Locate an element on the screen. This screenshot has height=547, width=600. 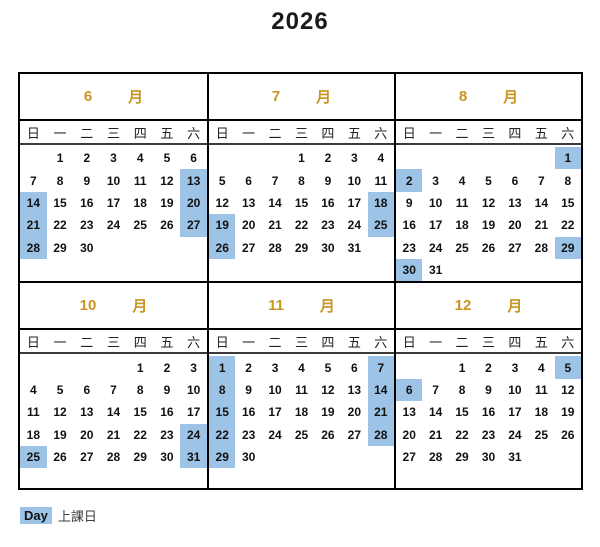
week-row: 8 9 10 11 12 13 14 is located at coordinates (301, 390).